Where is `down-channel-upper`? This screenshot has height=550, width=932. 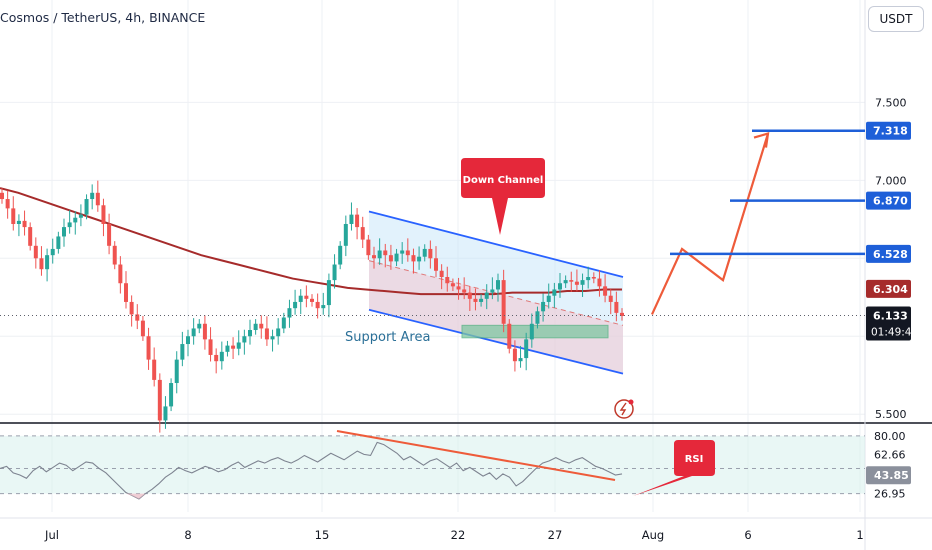 down-channel-upper is located at coordinates (496, 244).